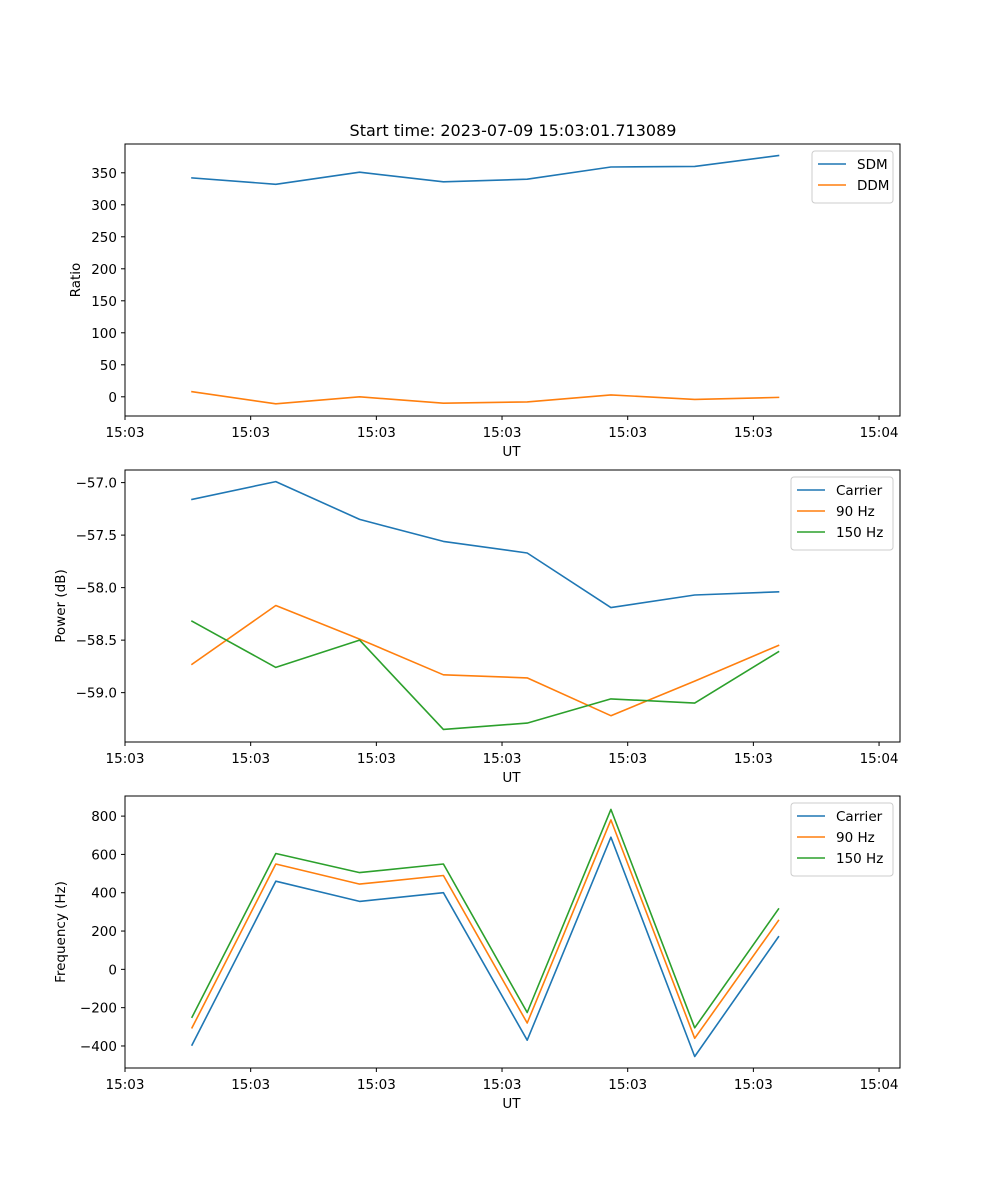  I want to click on y-tick-label: −57.0, so click(96, 484).